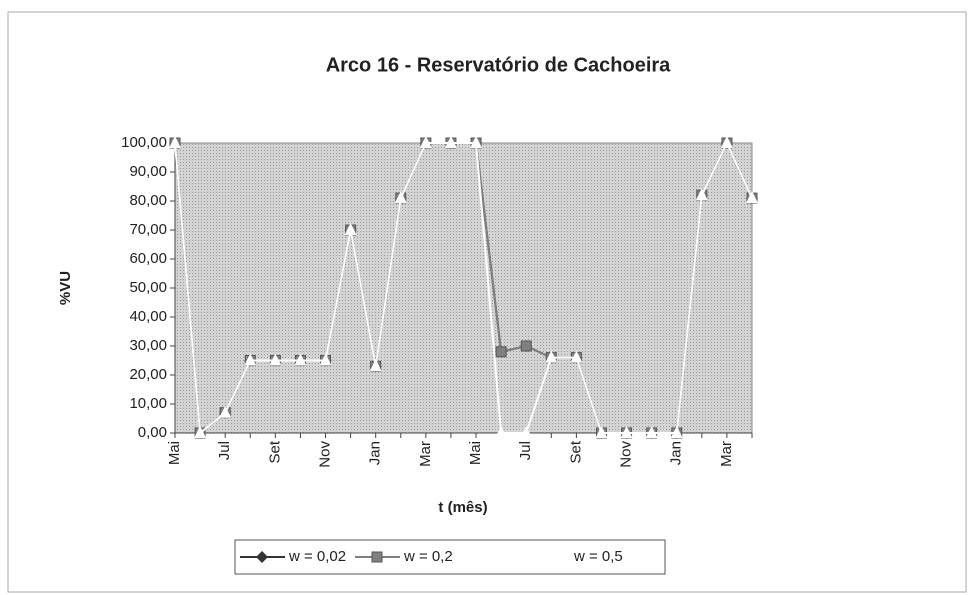 Image resolution: width=969 pixels, height=595 pixels. I want to click on y-tick-label: 50,00, so click(148, 287).